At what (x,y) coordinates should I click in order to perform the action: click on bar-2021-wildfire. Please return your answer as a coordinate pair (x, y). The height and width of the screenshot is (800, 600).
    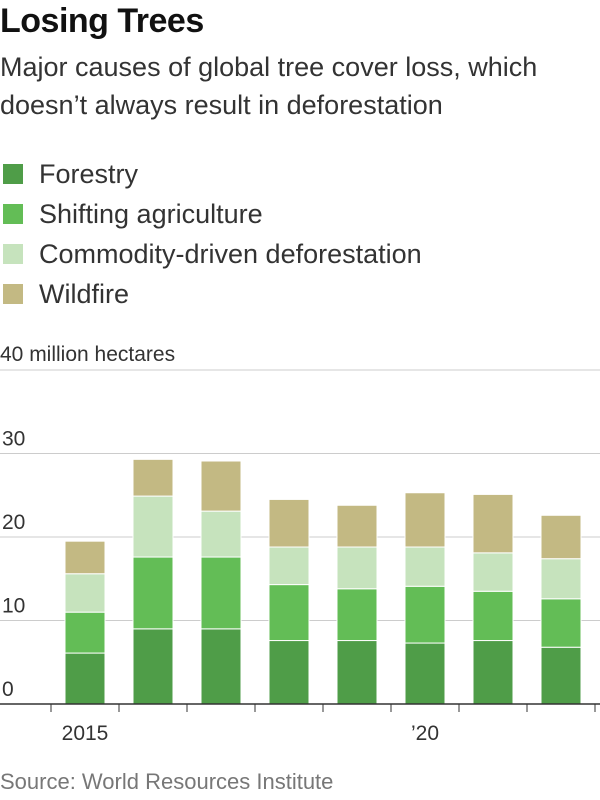
    Looking at the image, I should click on (493, 523).